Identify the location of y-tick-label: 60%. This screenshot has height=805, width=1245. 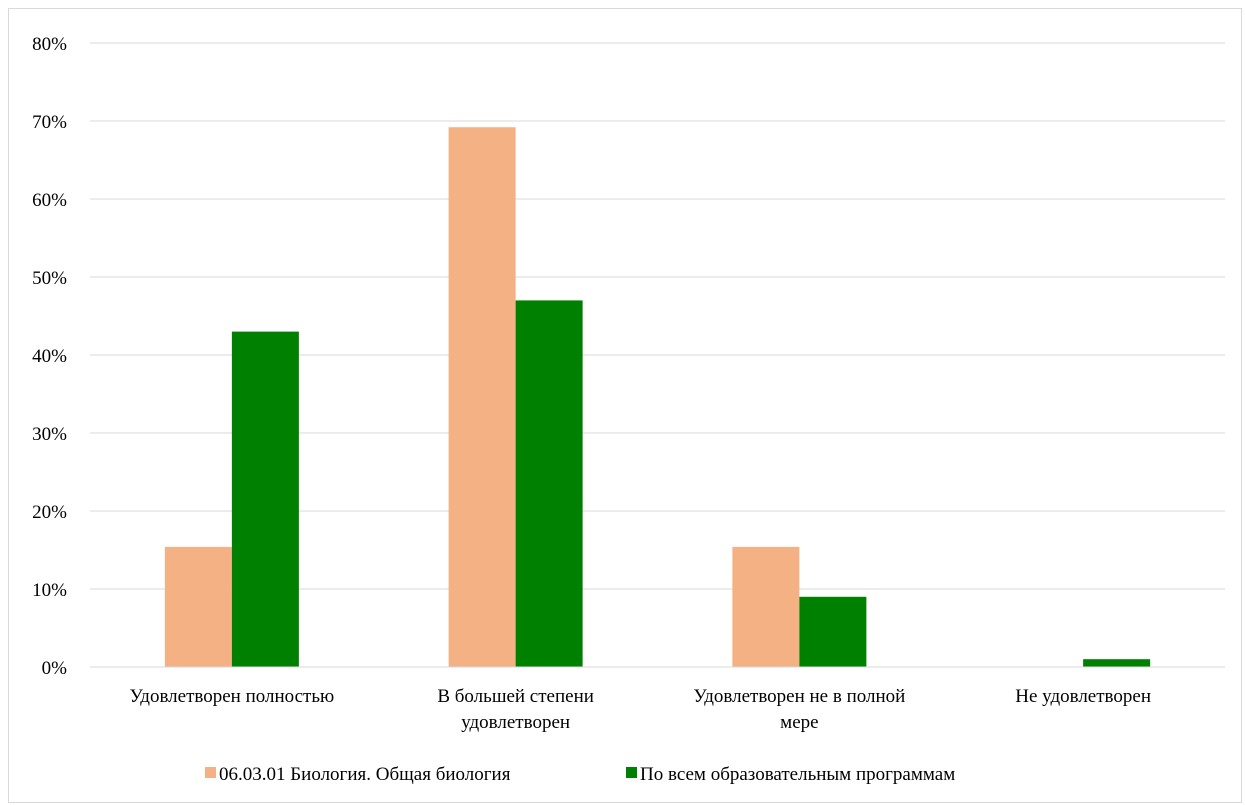
(49, 200).